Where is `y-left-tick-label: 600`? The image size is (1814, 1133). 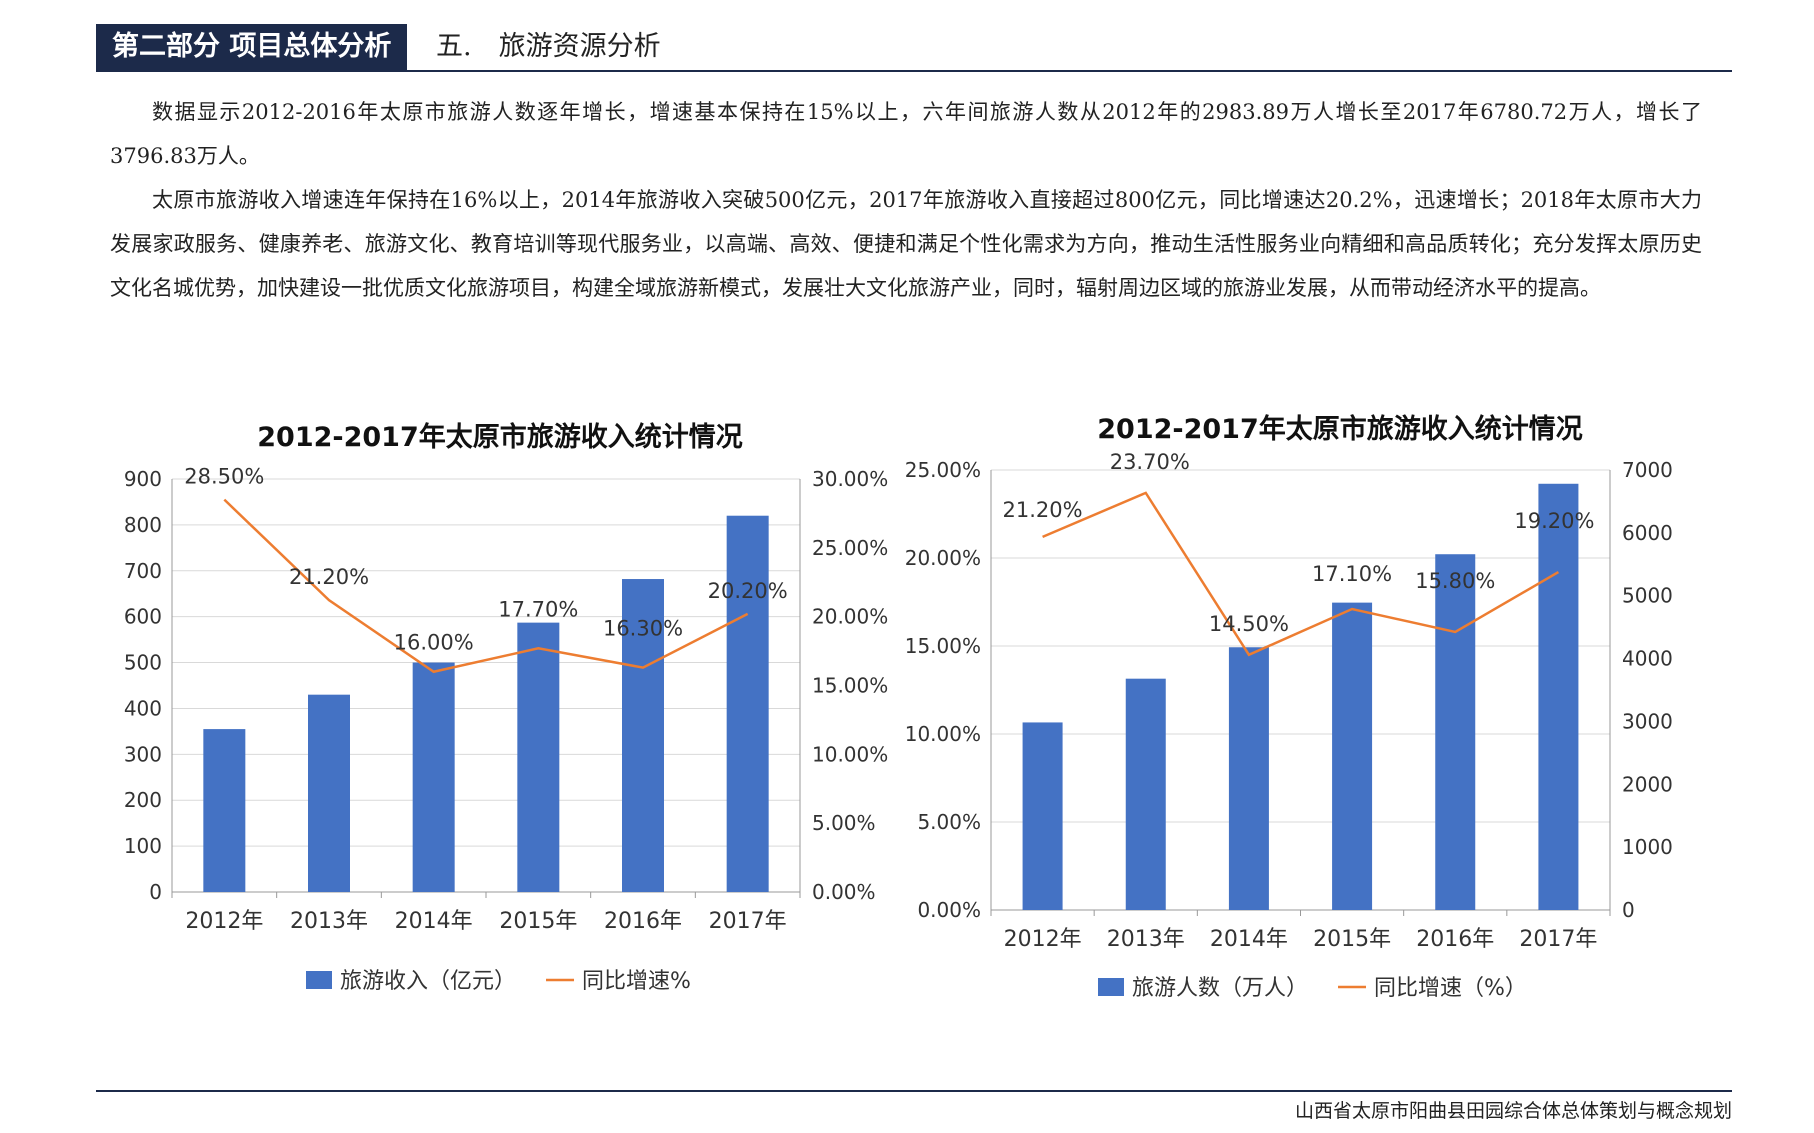
y-left-tick-label: 600 is located at coordinates (143, 617).